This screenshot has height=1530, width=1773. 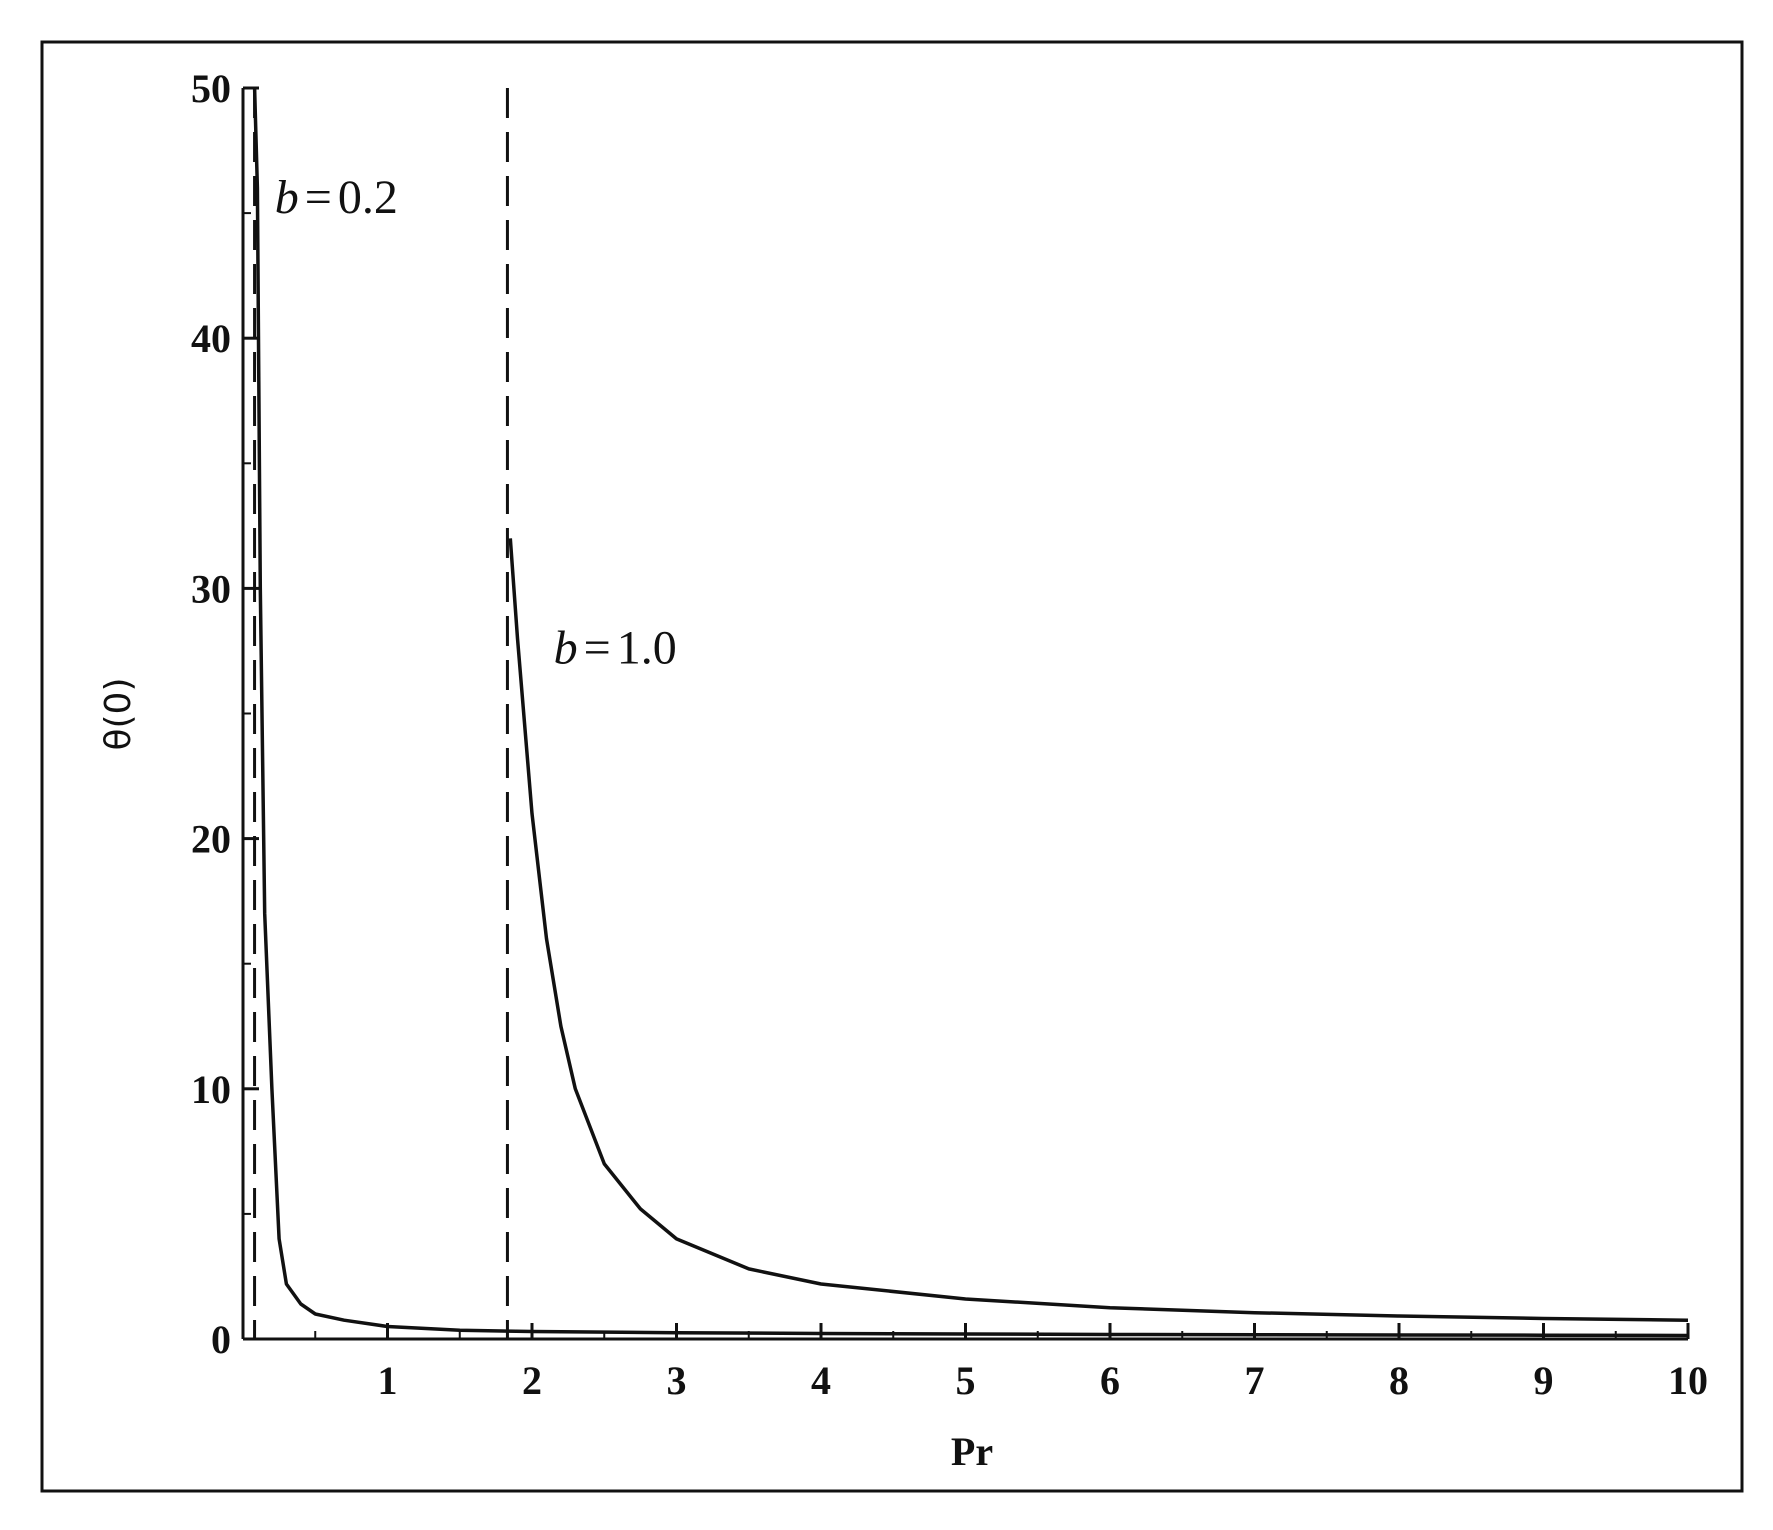 I want to click on x-tick-label: 3, so click(x=677, y=1380).